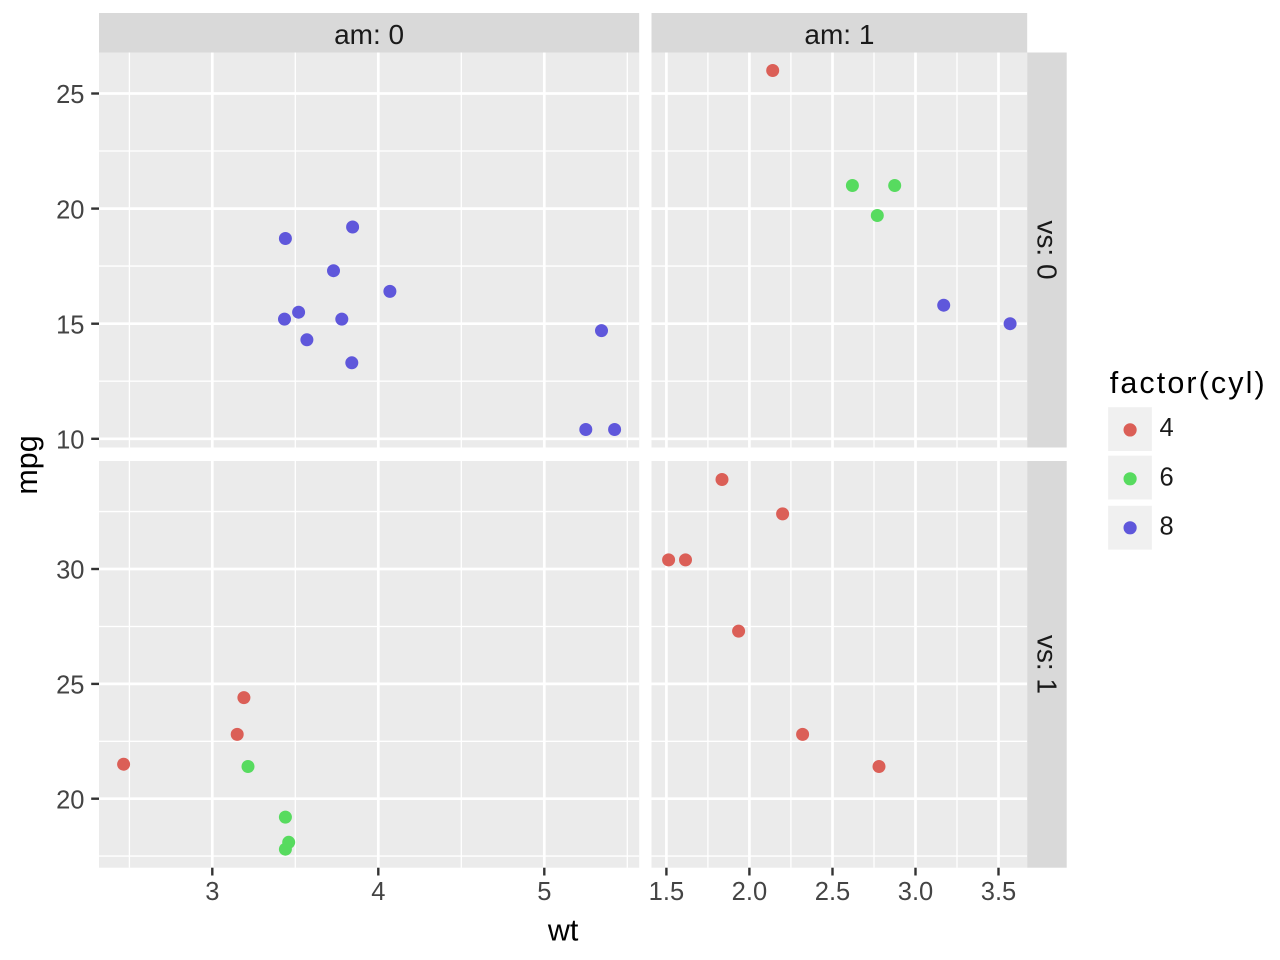 The width and height of the screenshot is (1280, 960). Describe the element at coordinates (544, 892) in the screenshot. I see `svg-text: 5` at that location.